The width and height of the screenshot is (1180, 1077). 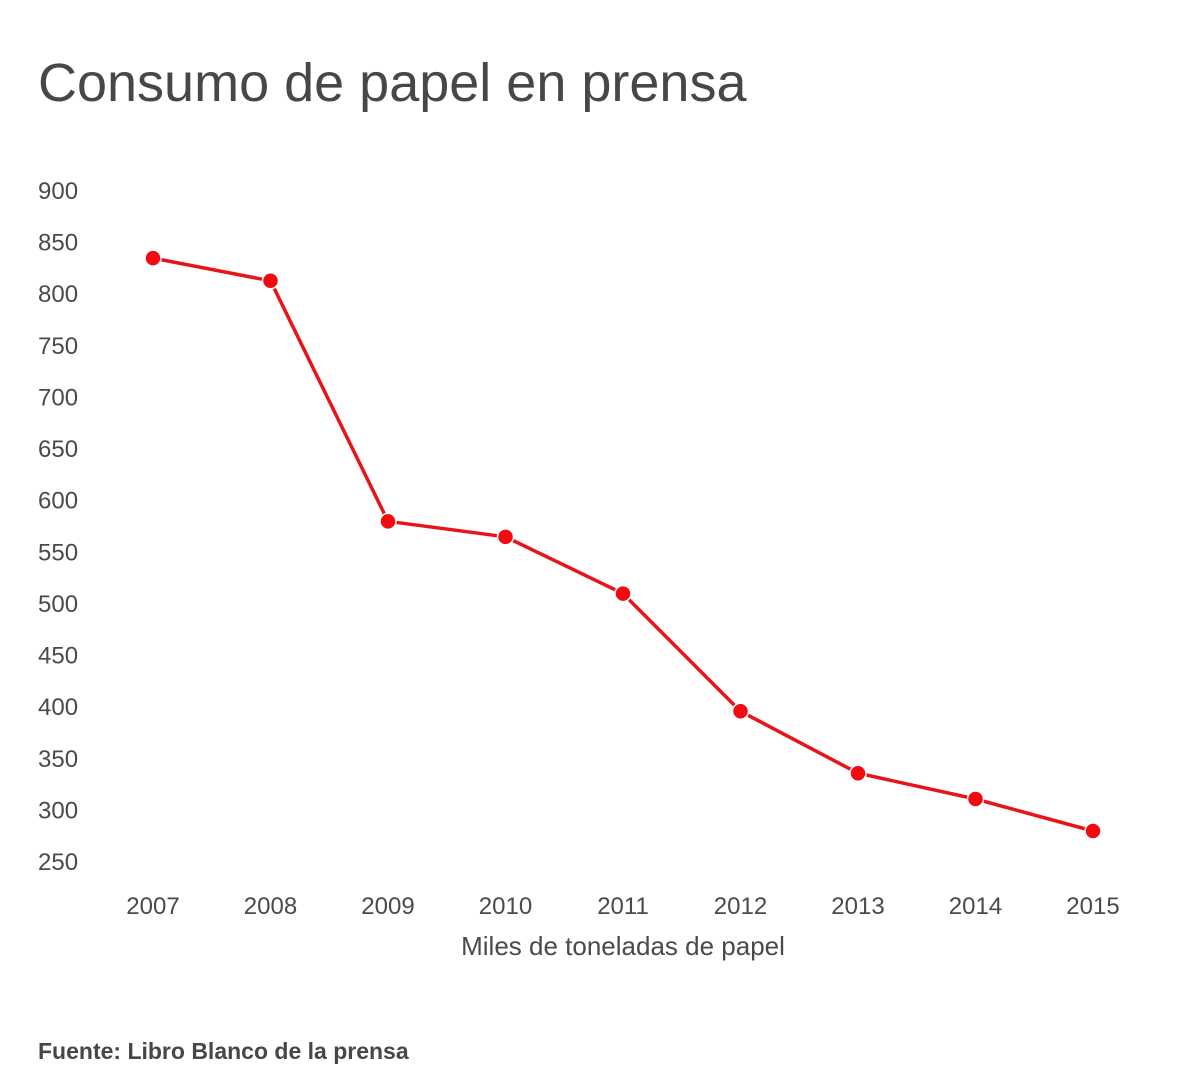 I want to click on y-tick-label: 650, so click(x=58, y=449).